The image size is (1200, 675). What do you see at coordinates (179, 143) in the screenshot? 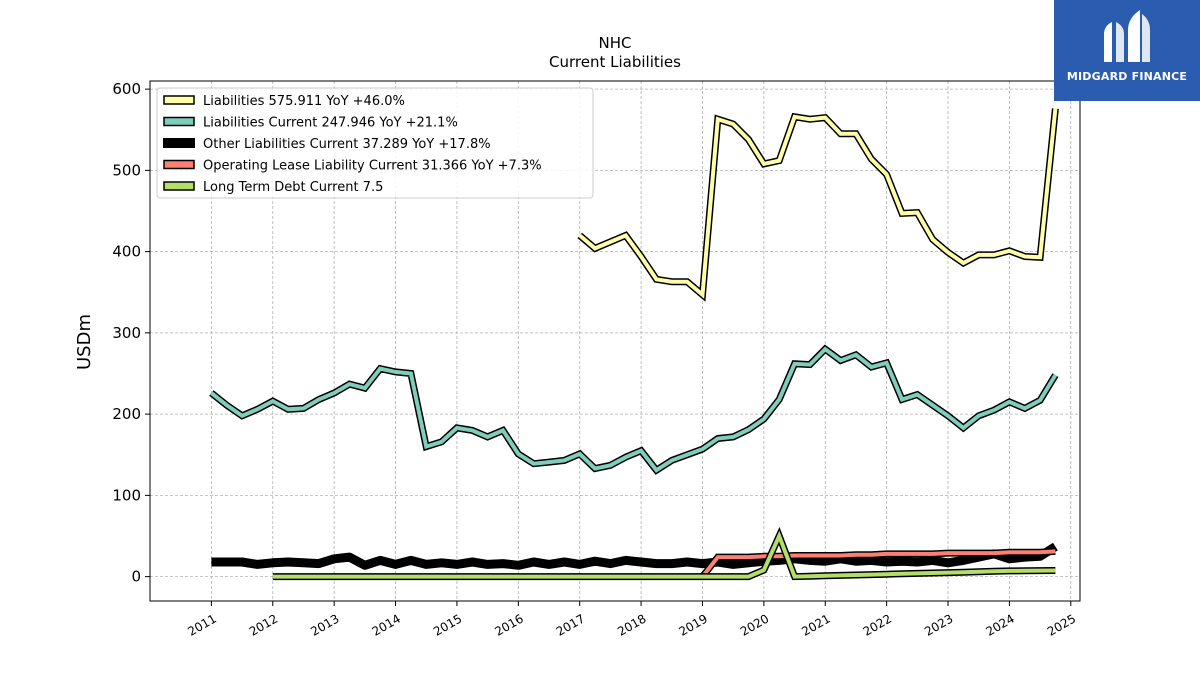
I see `legend-swatch-other-liabilities-current` at bounding box center [179, 143].